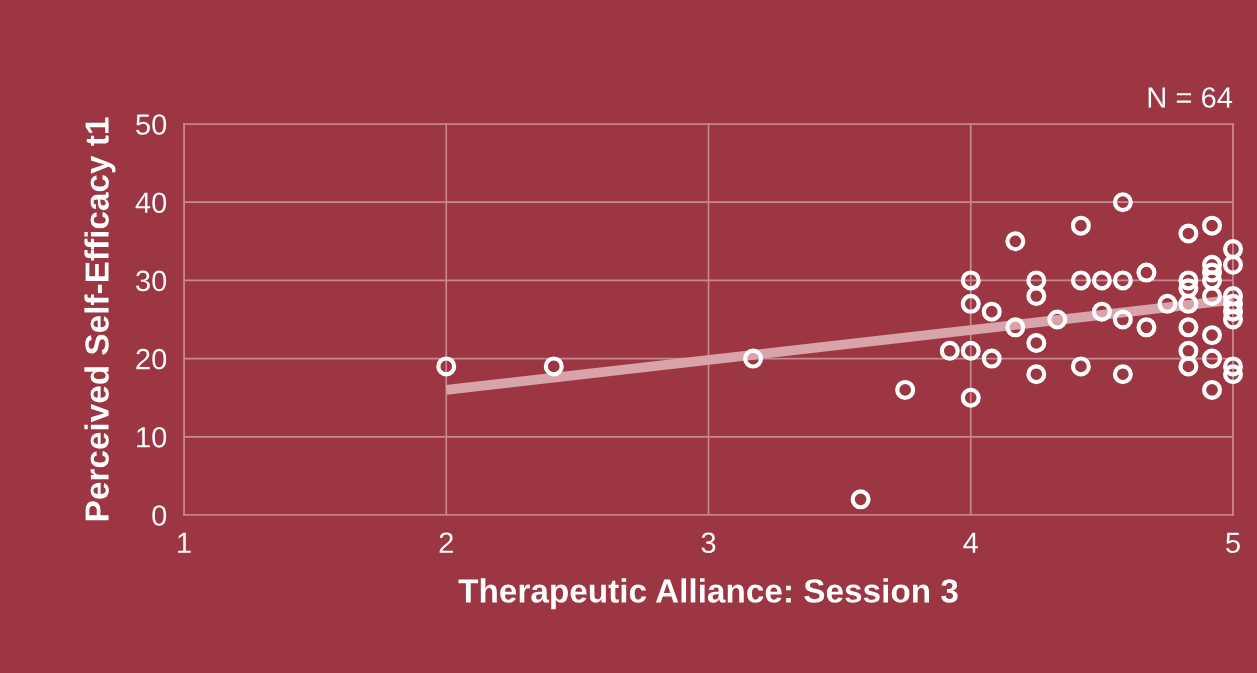  I want to click on y-axis-title: Perceived Self-Efficacy t1, so click(100, 319).